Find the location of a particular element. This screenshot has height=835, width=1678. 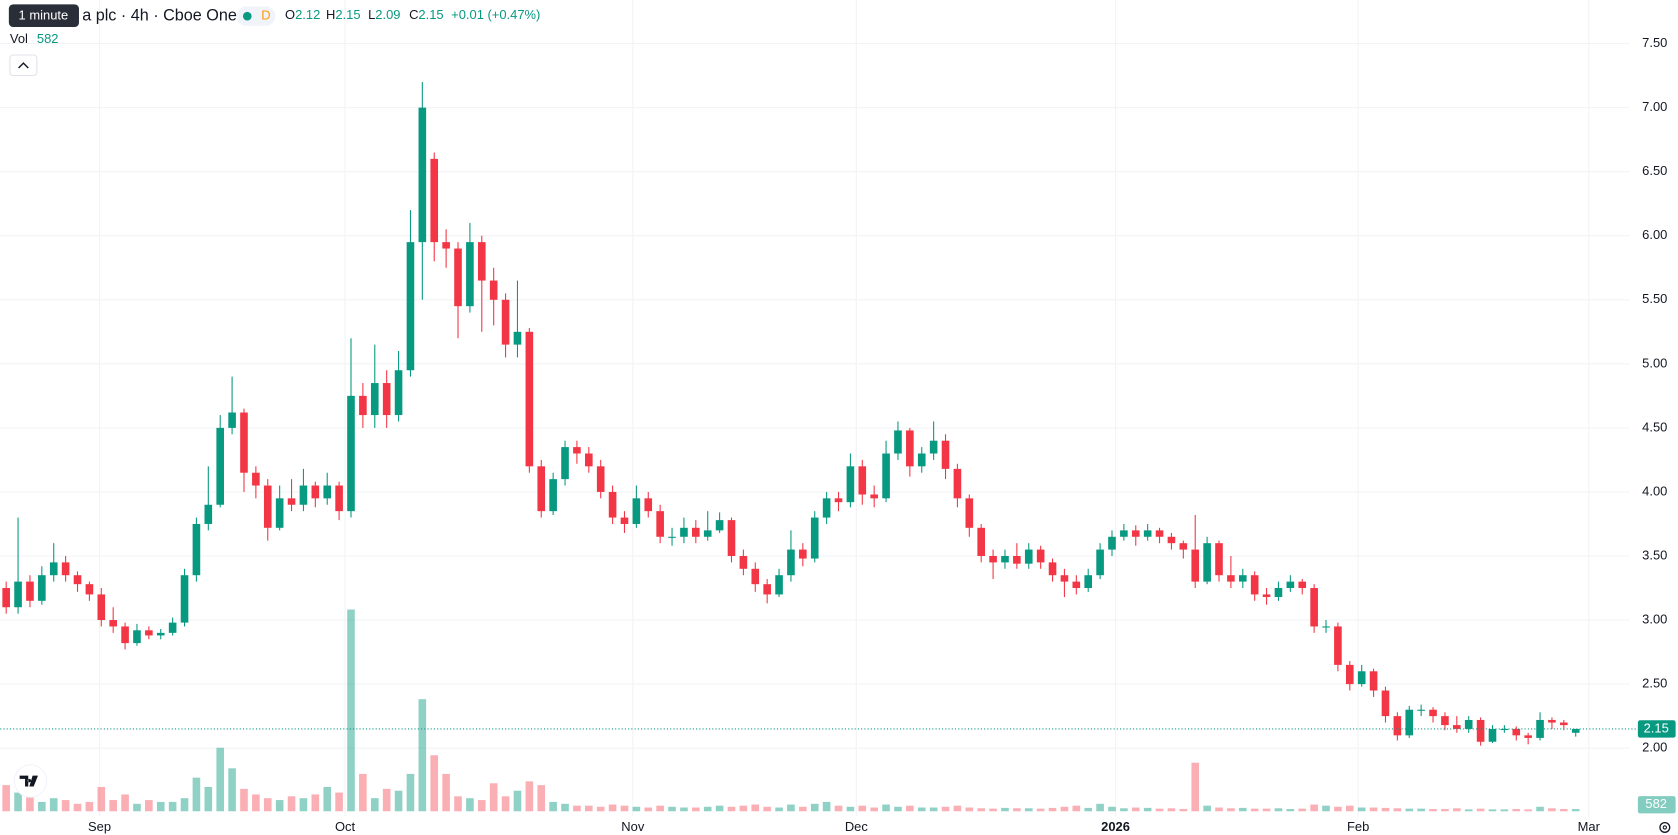

volume-legend: Vol 582 is located at coordinates (34, 38).